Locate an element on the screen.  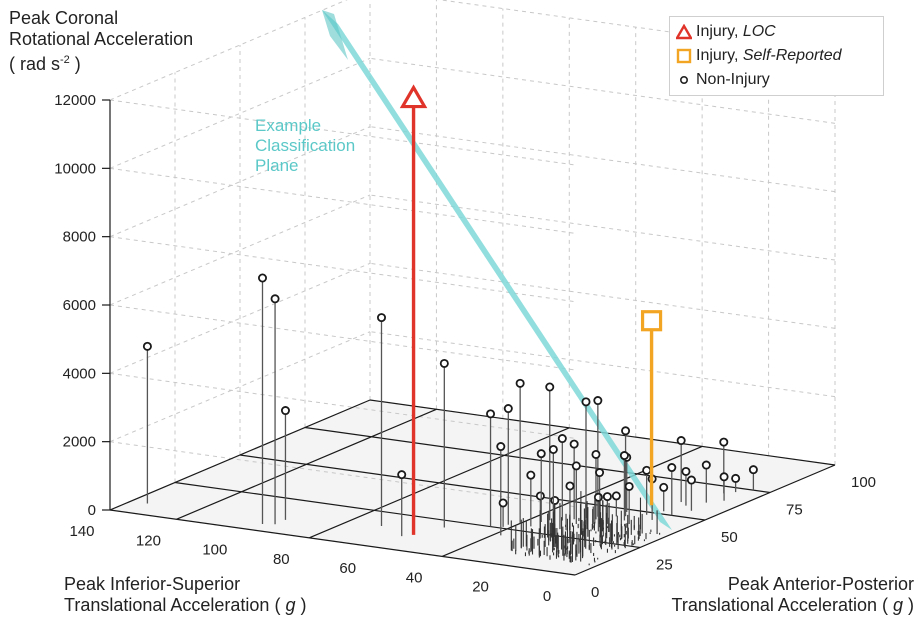
dense-cluster is located at coordinates (585, 528).